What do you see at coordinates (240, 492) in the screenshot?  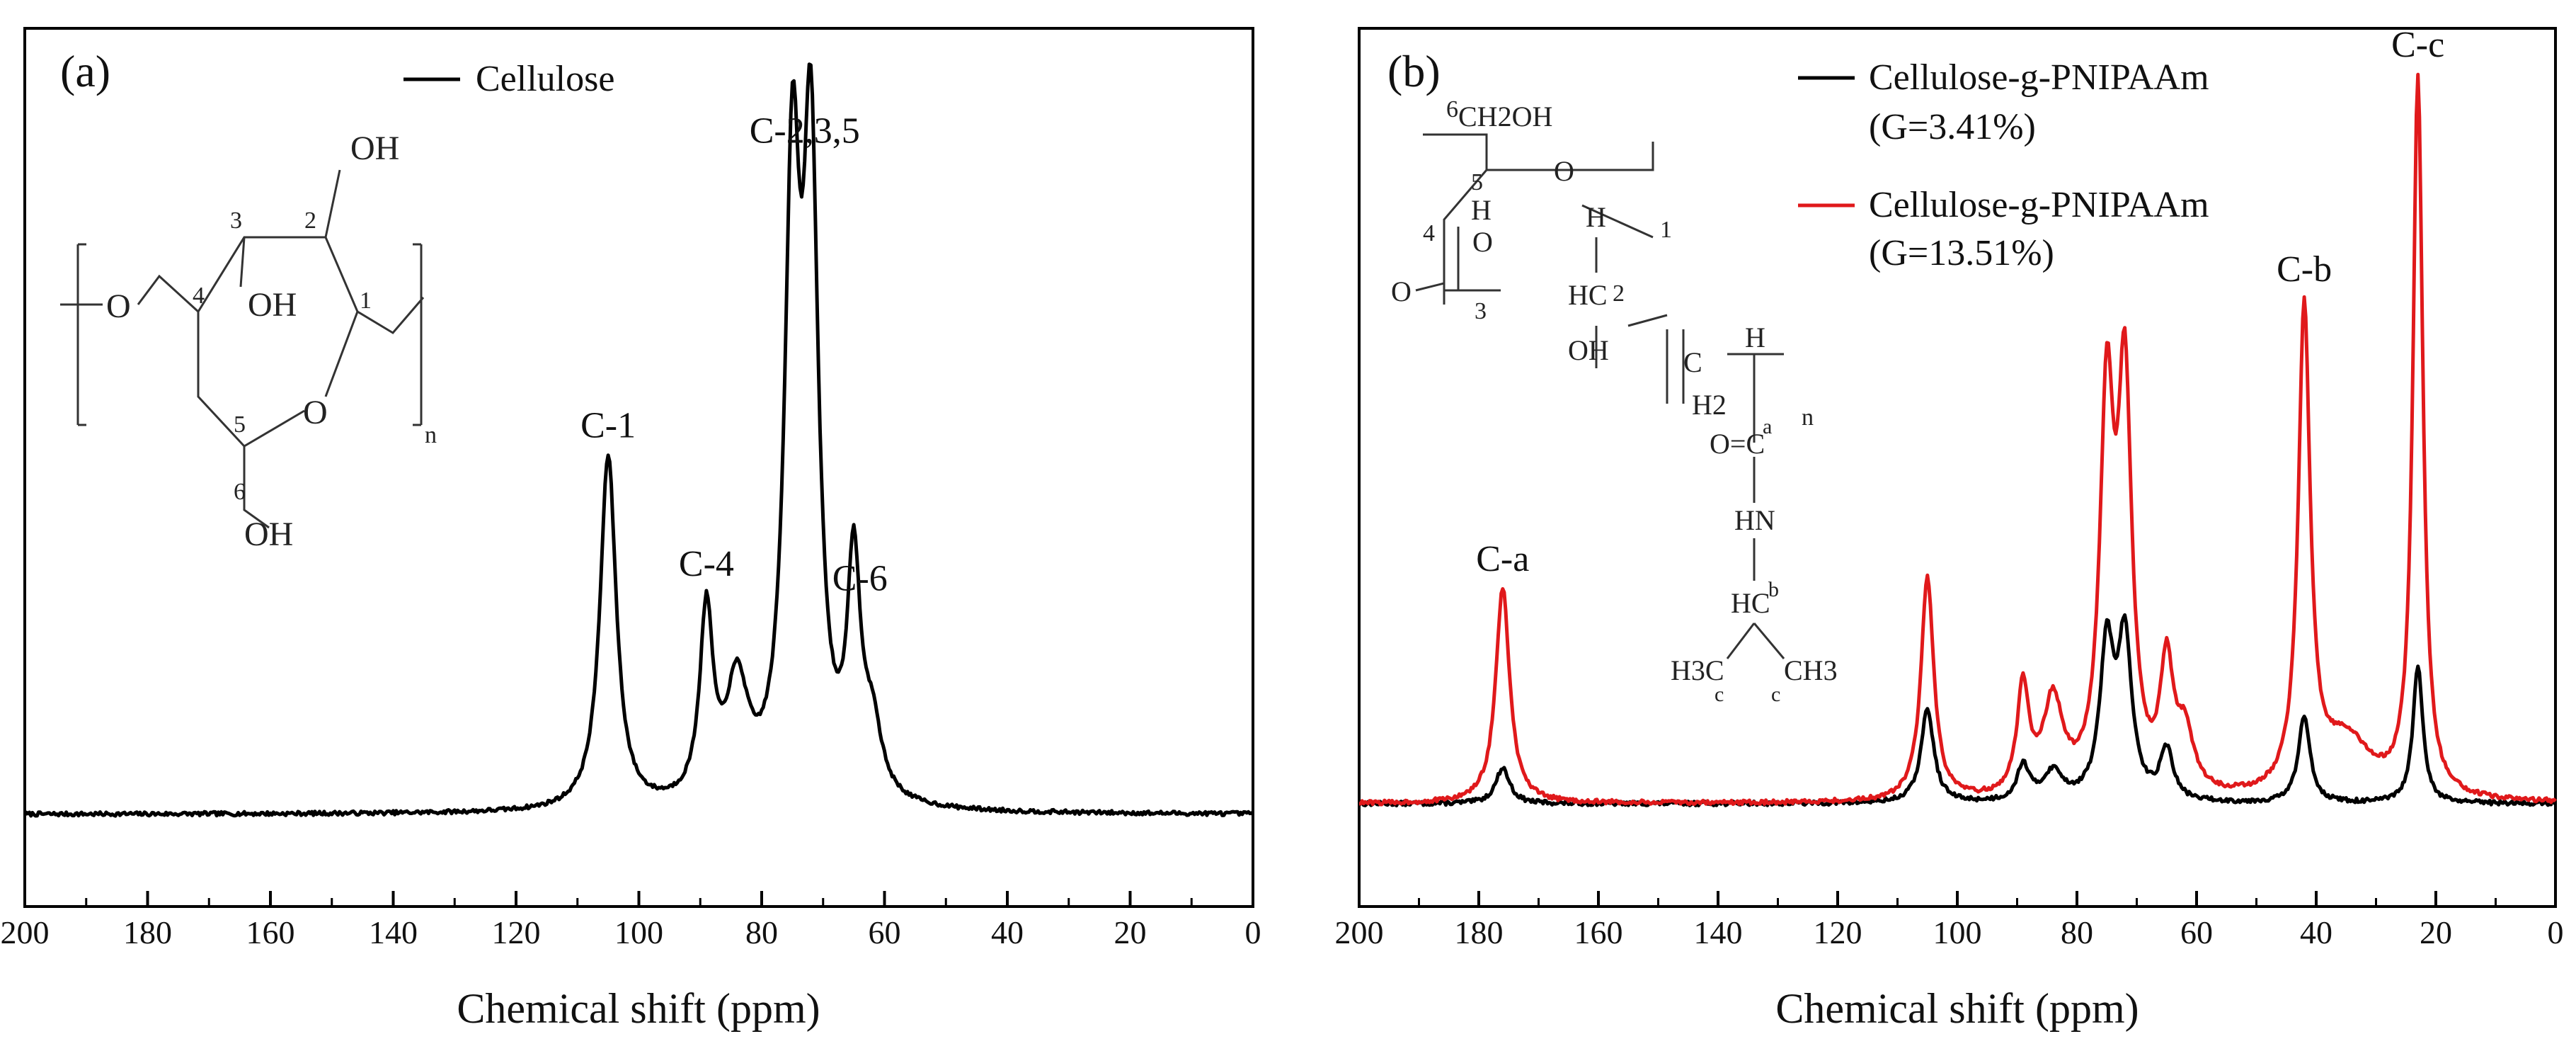 I see `struct-a-c6: 6` at bounding box center [240, 492].